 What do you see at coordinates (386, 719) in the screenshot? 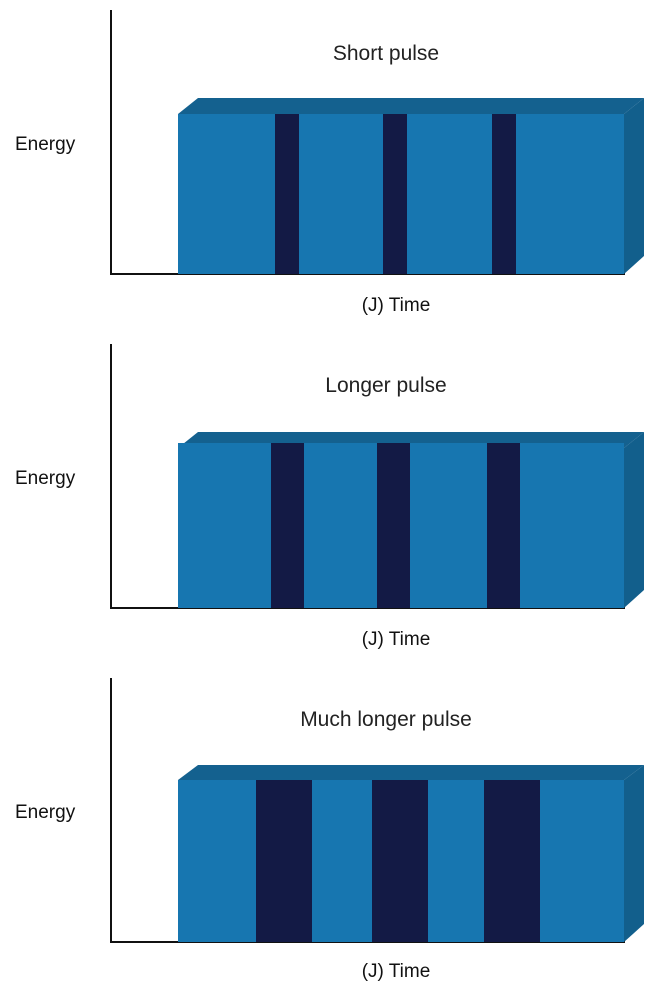
I see `panel-title: Much longer pulse` at bounding box center [386, 719].